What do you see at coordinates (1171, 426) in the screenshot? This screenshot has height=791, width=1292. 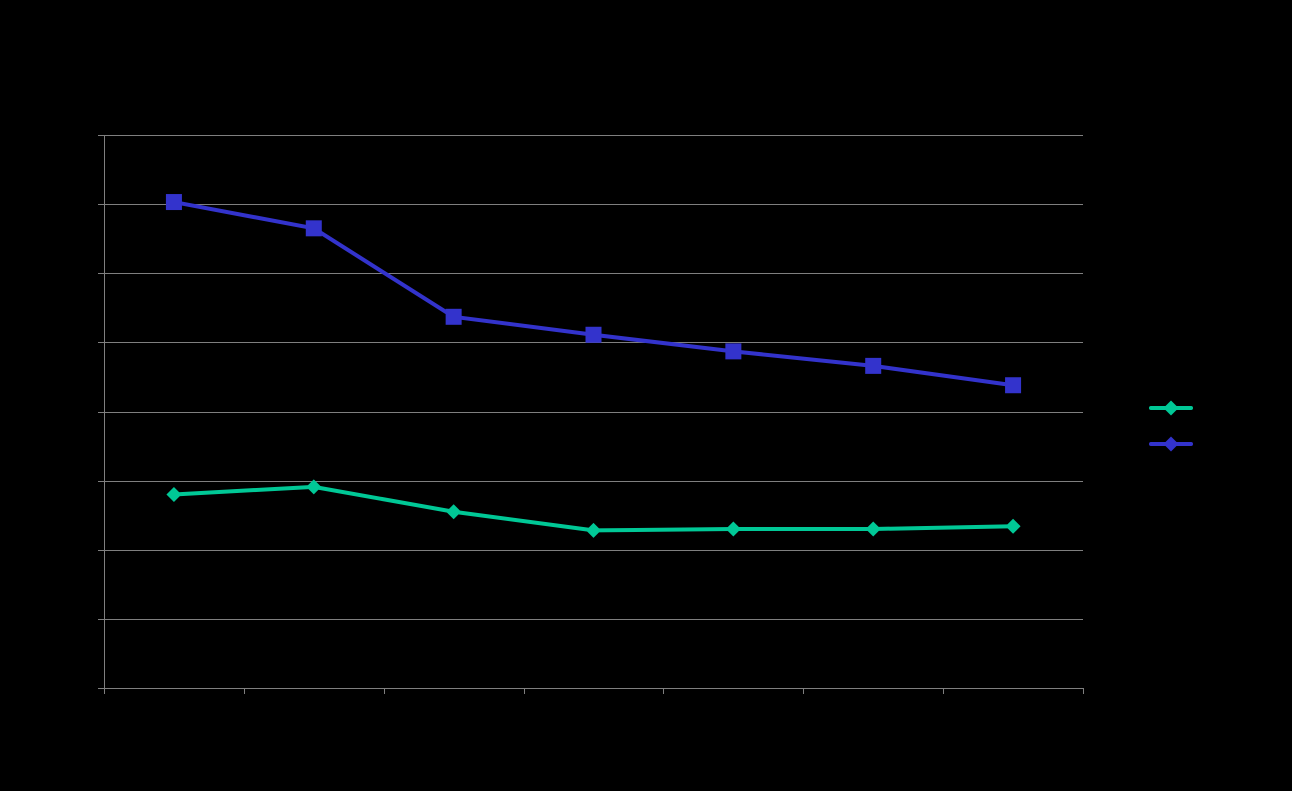 I see `legend` at bounding box center [1171, 426].